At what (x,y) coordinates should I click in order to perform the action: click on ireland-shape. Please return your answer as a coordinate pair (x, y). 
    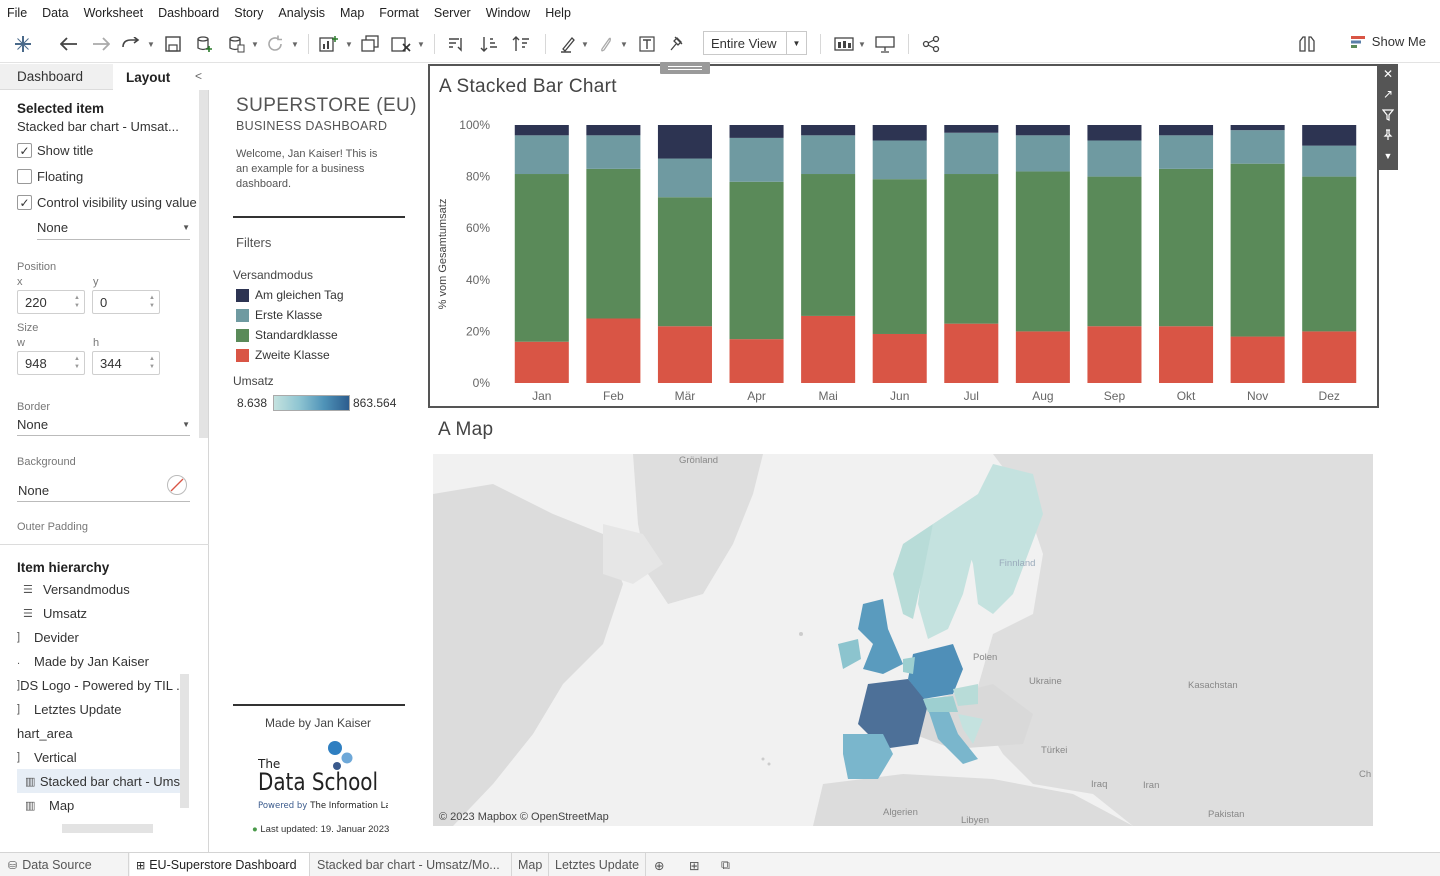
    Looking at the image, I should click on (849, 654).